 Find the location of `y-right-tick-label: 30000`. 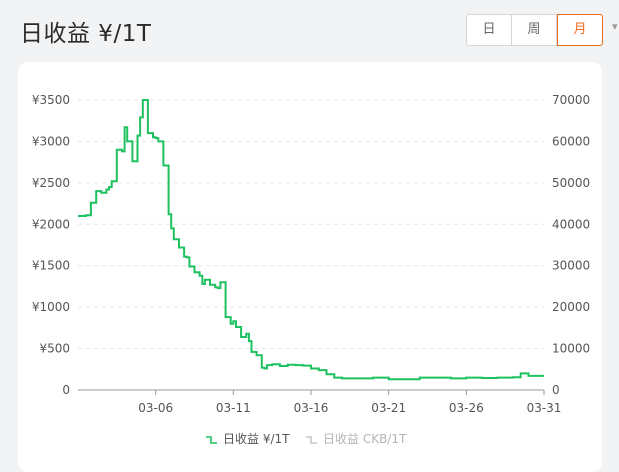

y-right-tick-label: 30000 is located at coordinates (571, 266).